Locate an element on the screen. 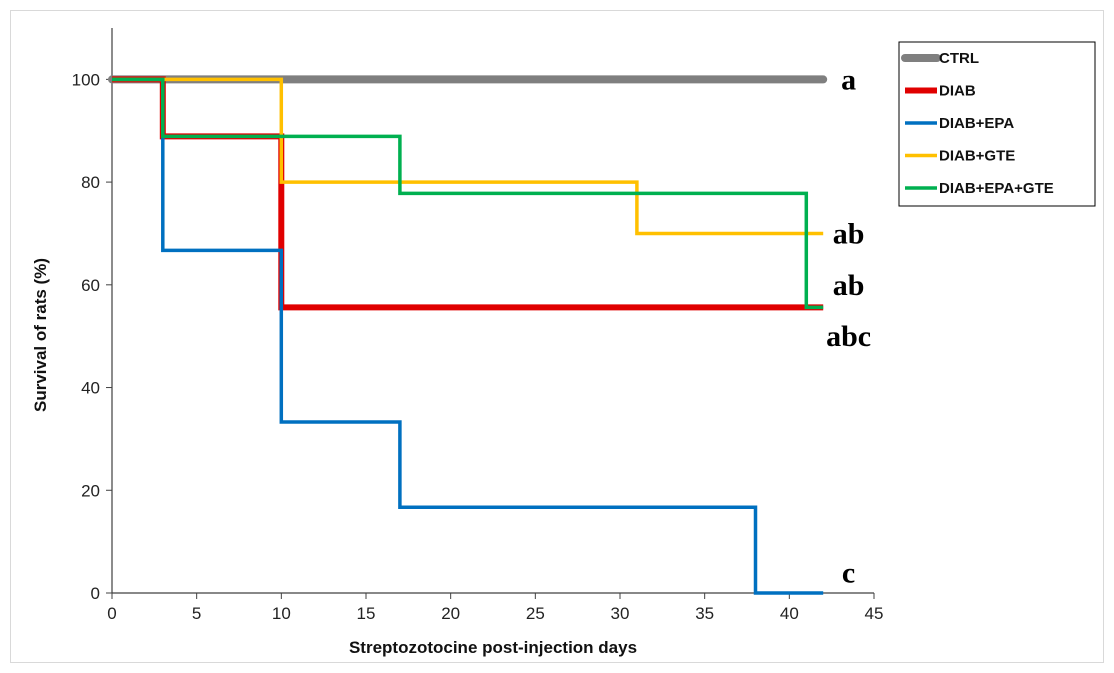 The height and width of the screenshot is (673, 1114). x-tick-label: 15 is located at coordinates (366, 613).